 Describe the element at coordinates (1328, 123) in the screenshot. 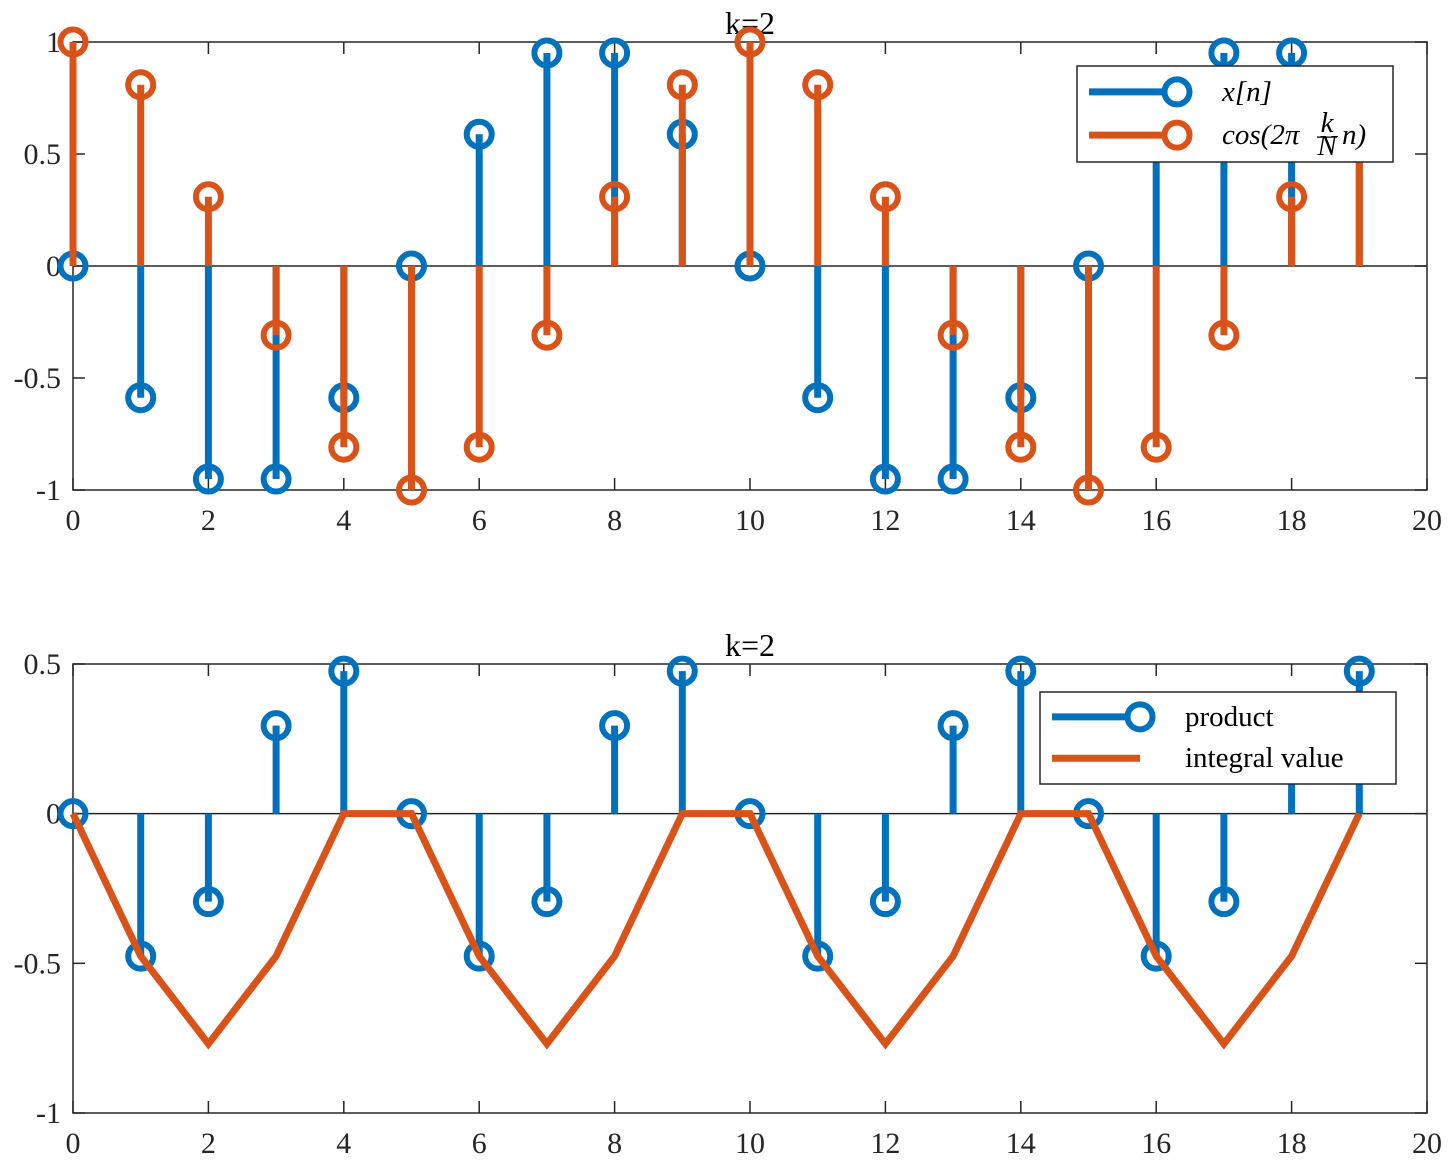

I see `legend-fraction-num: k` at that location.